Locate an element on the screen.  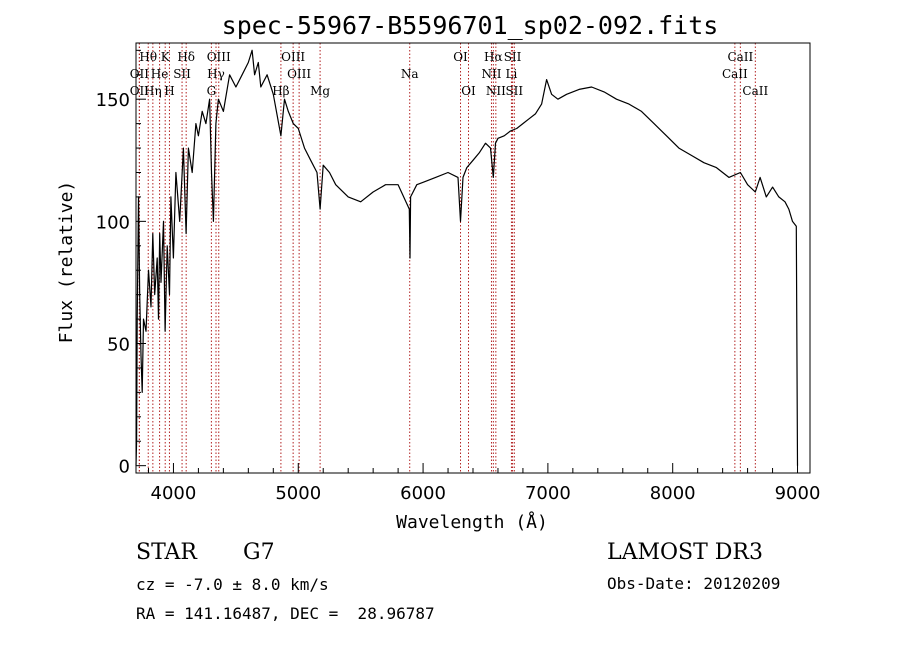
x-tick-label-9000: 9000 is located at coordinates (798, 493).